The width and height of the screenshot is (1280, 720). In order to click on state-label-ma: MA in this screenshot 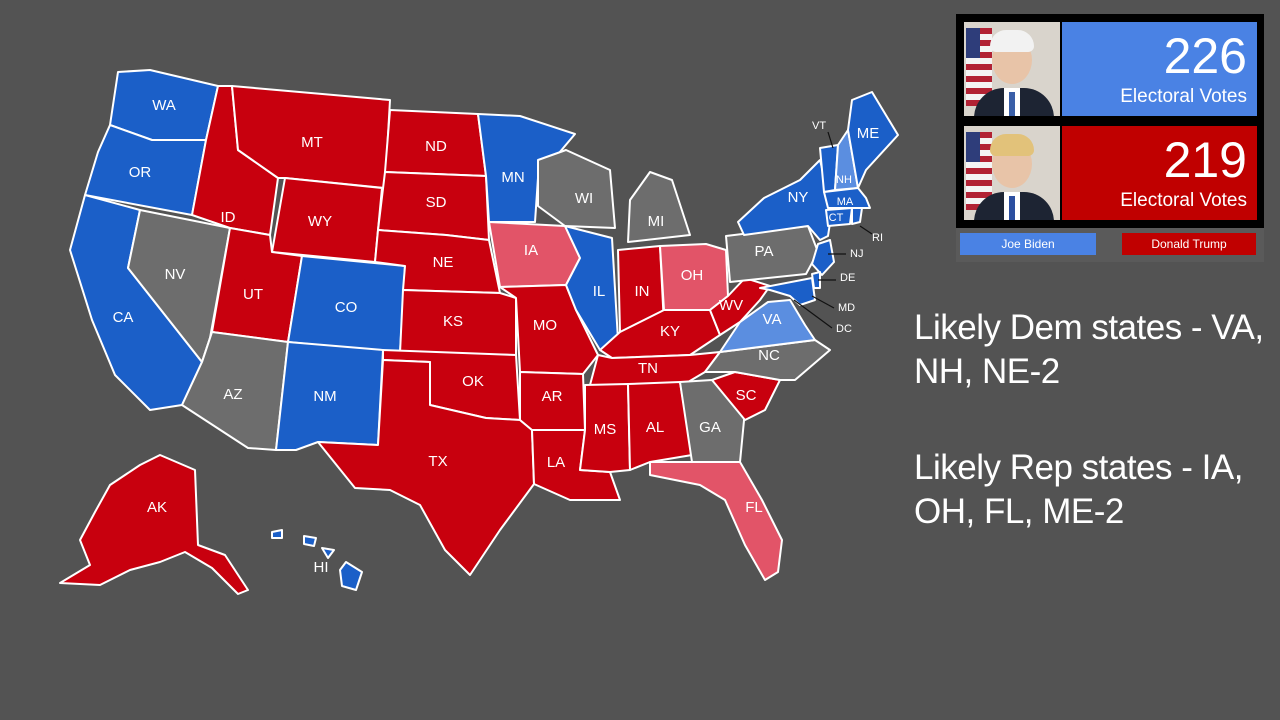, I will do `click(845, 202)`.